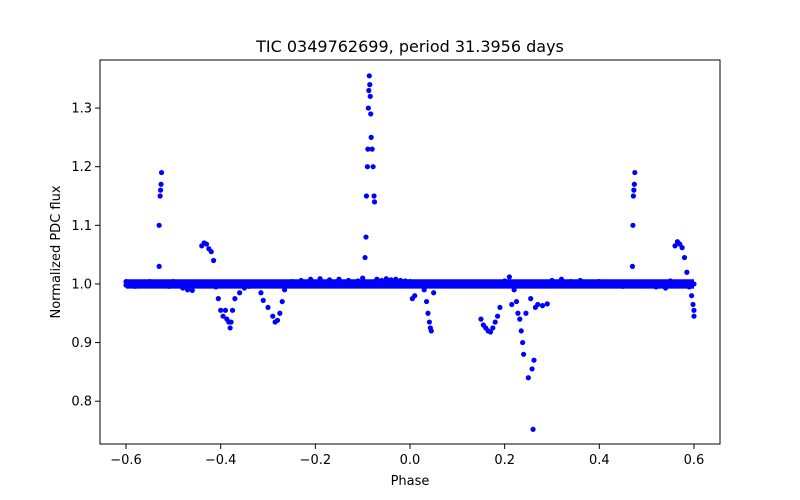 Image resolution: width=800 pixels, height=500 pixels. I want to click on x-tick-label: −0.2, so click(316, 460).